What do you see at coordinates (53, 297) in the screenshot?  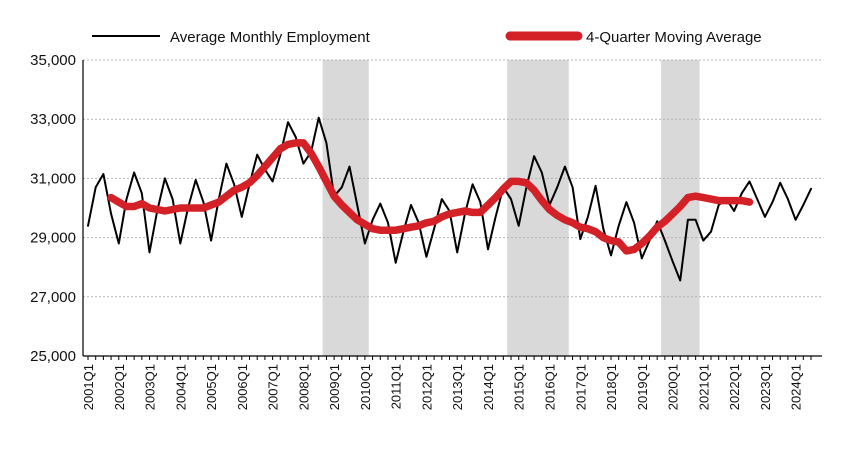 I see `y-tick-label: 27,000` at bounding box center [53, 297].